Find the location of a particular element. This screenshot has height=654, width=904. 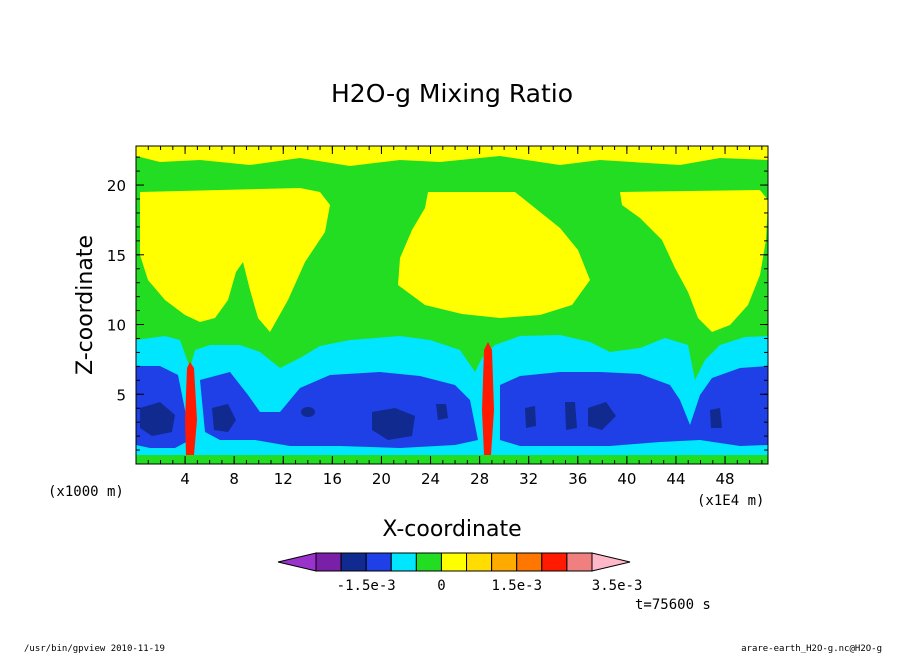

x-tick-label: 48 is located at coordinates (725, 479).